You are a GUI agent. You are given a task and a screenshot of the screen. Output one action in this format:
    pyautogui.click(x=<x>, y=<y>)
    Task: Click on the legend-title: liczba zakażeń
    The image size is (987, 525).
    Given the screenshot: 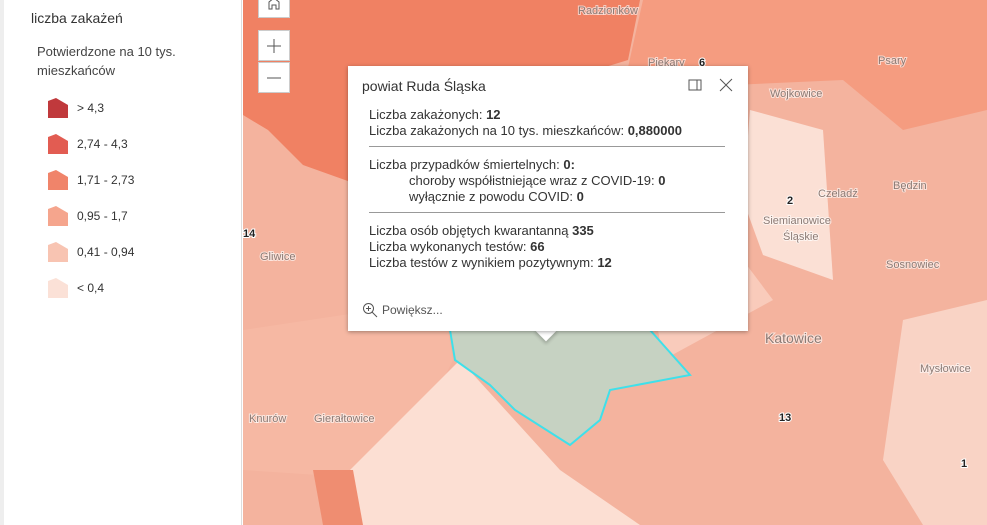 What is the action you would take?
    pyautogui.click(x=77, y=18)
    